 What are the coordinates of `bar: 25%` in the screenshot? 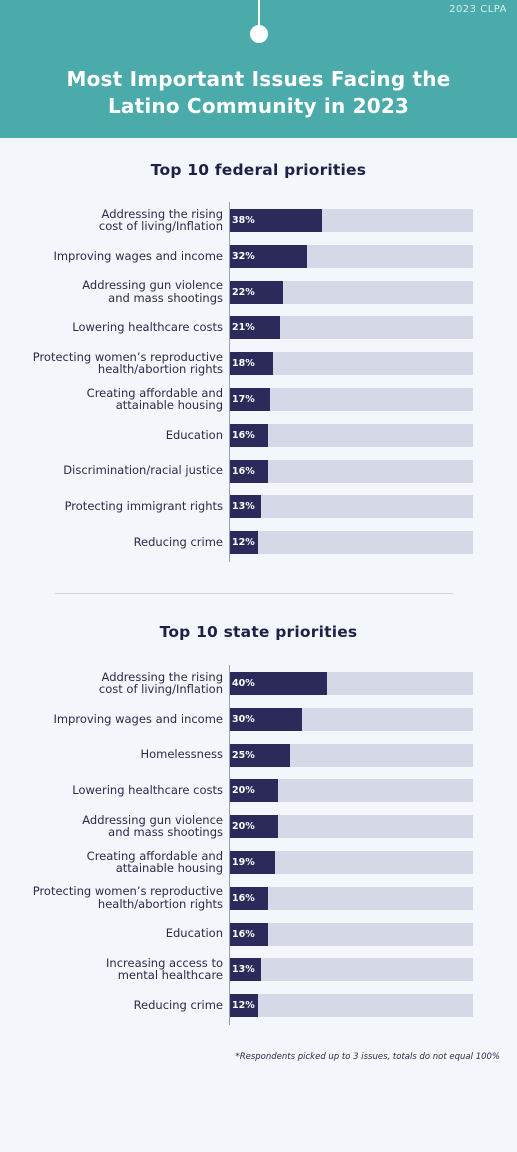 It's located at (259, 755).